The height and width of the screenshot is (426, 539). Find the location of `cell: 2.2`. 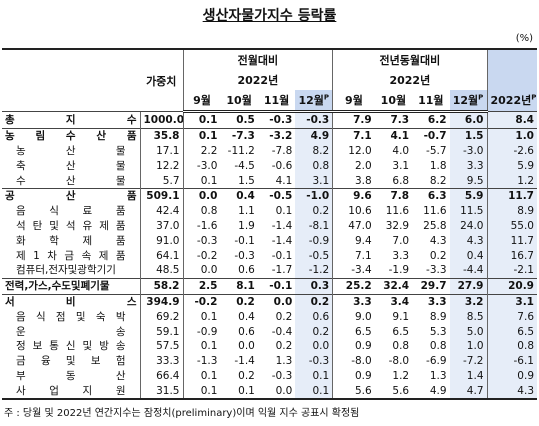

cell: 2.2 is located at coordinates (201, 151).